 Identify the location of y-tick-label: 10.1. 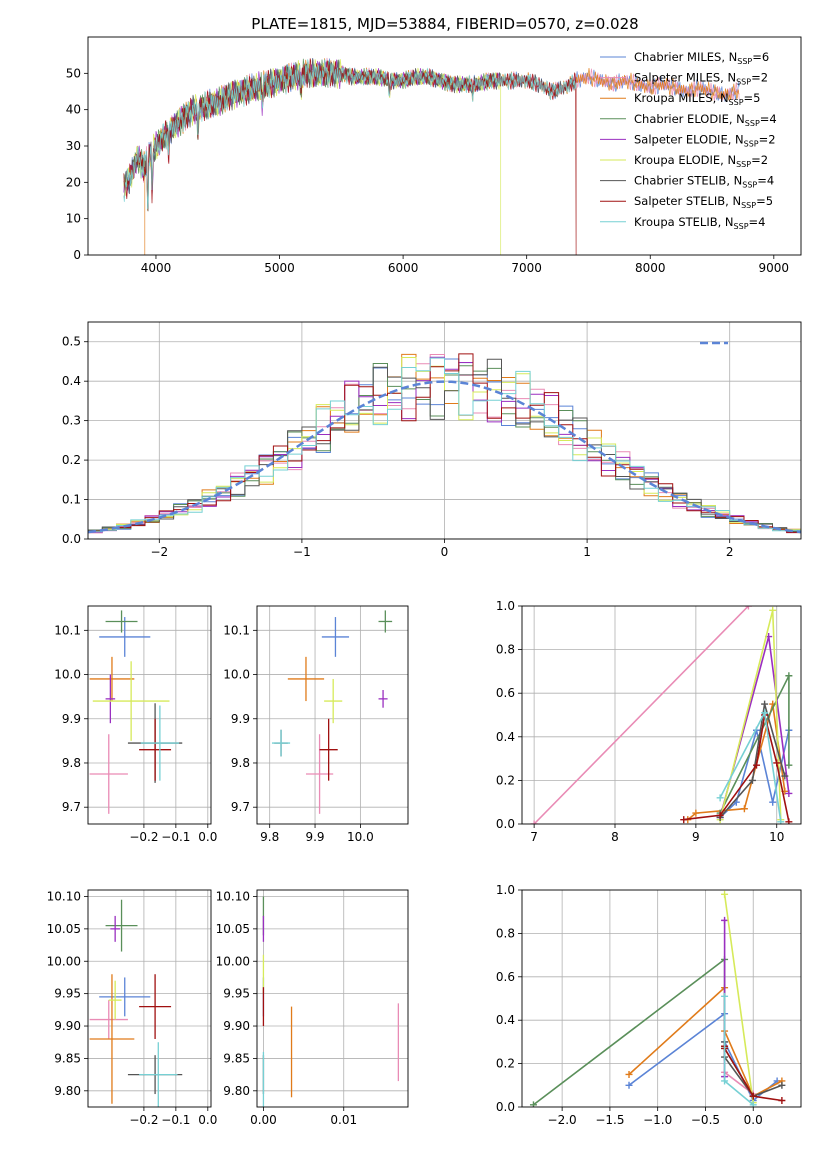
(236, 630).